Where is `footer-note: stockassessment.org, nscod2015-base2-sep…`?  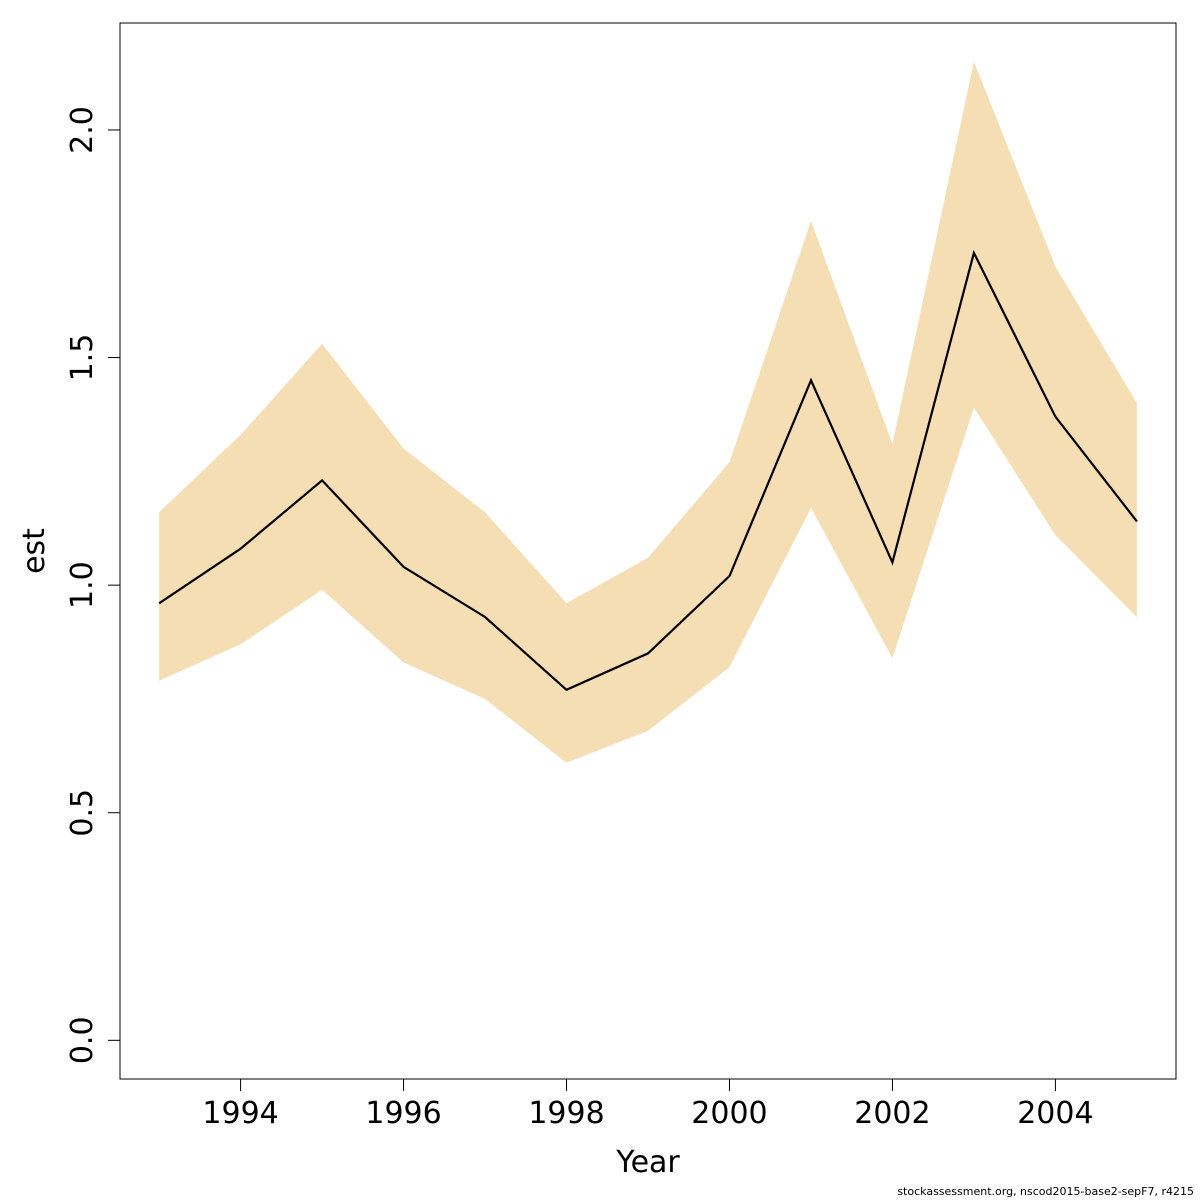 footer-note: stockassessment.org, nscod2015-base2-sep… is located at coordinates (1045, 1191).